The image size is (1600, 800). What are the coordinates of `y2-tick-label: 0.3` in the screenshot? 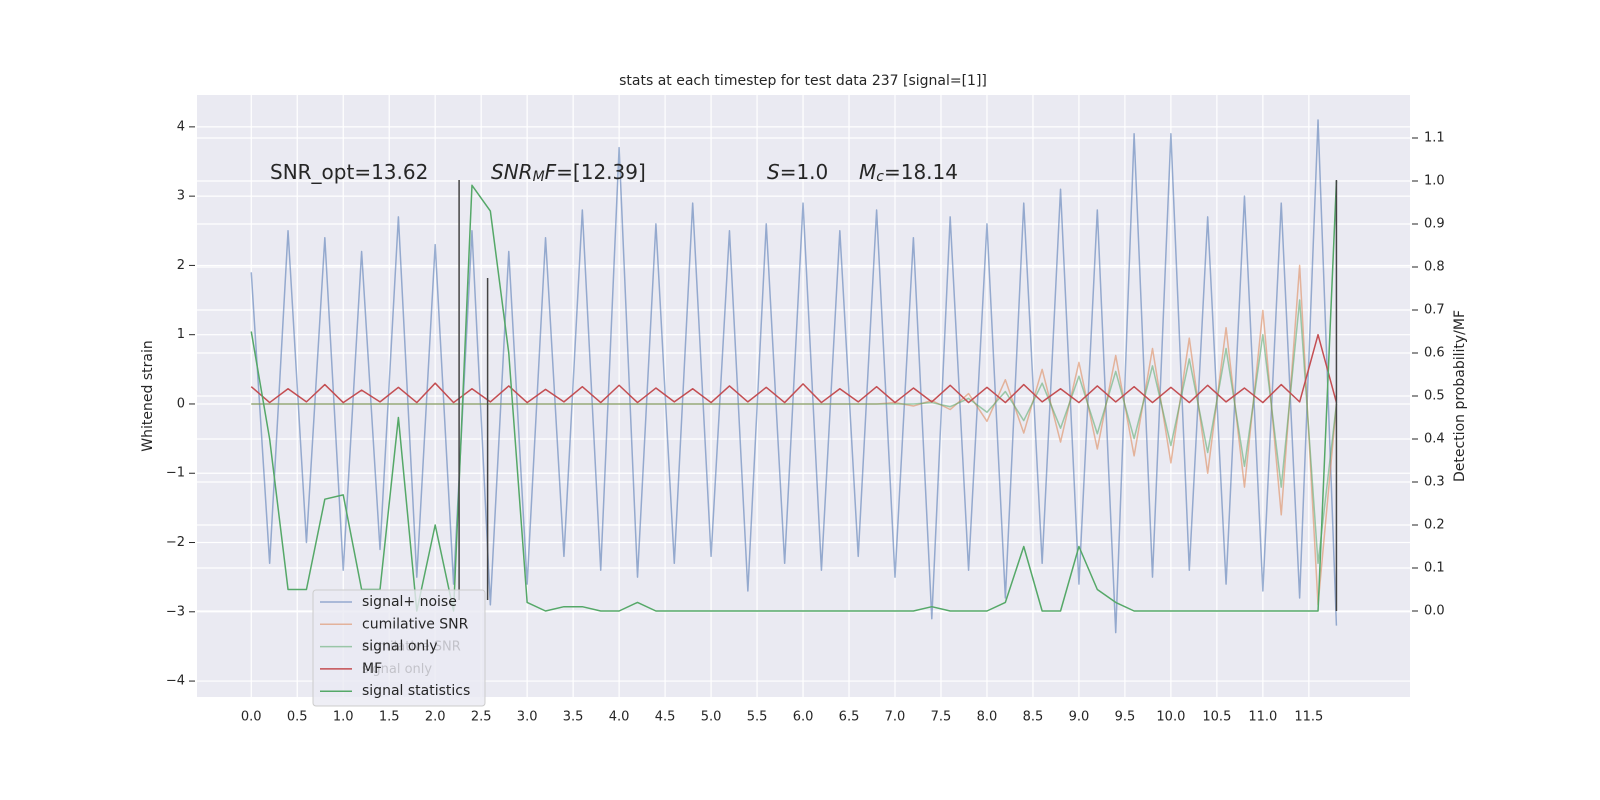 It's located at (1434, 482).